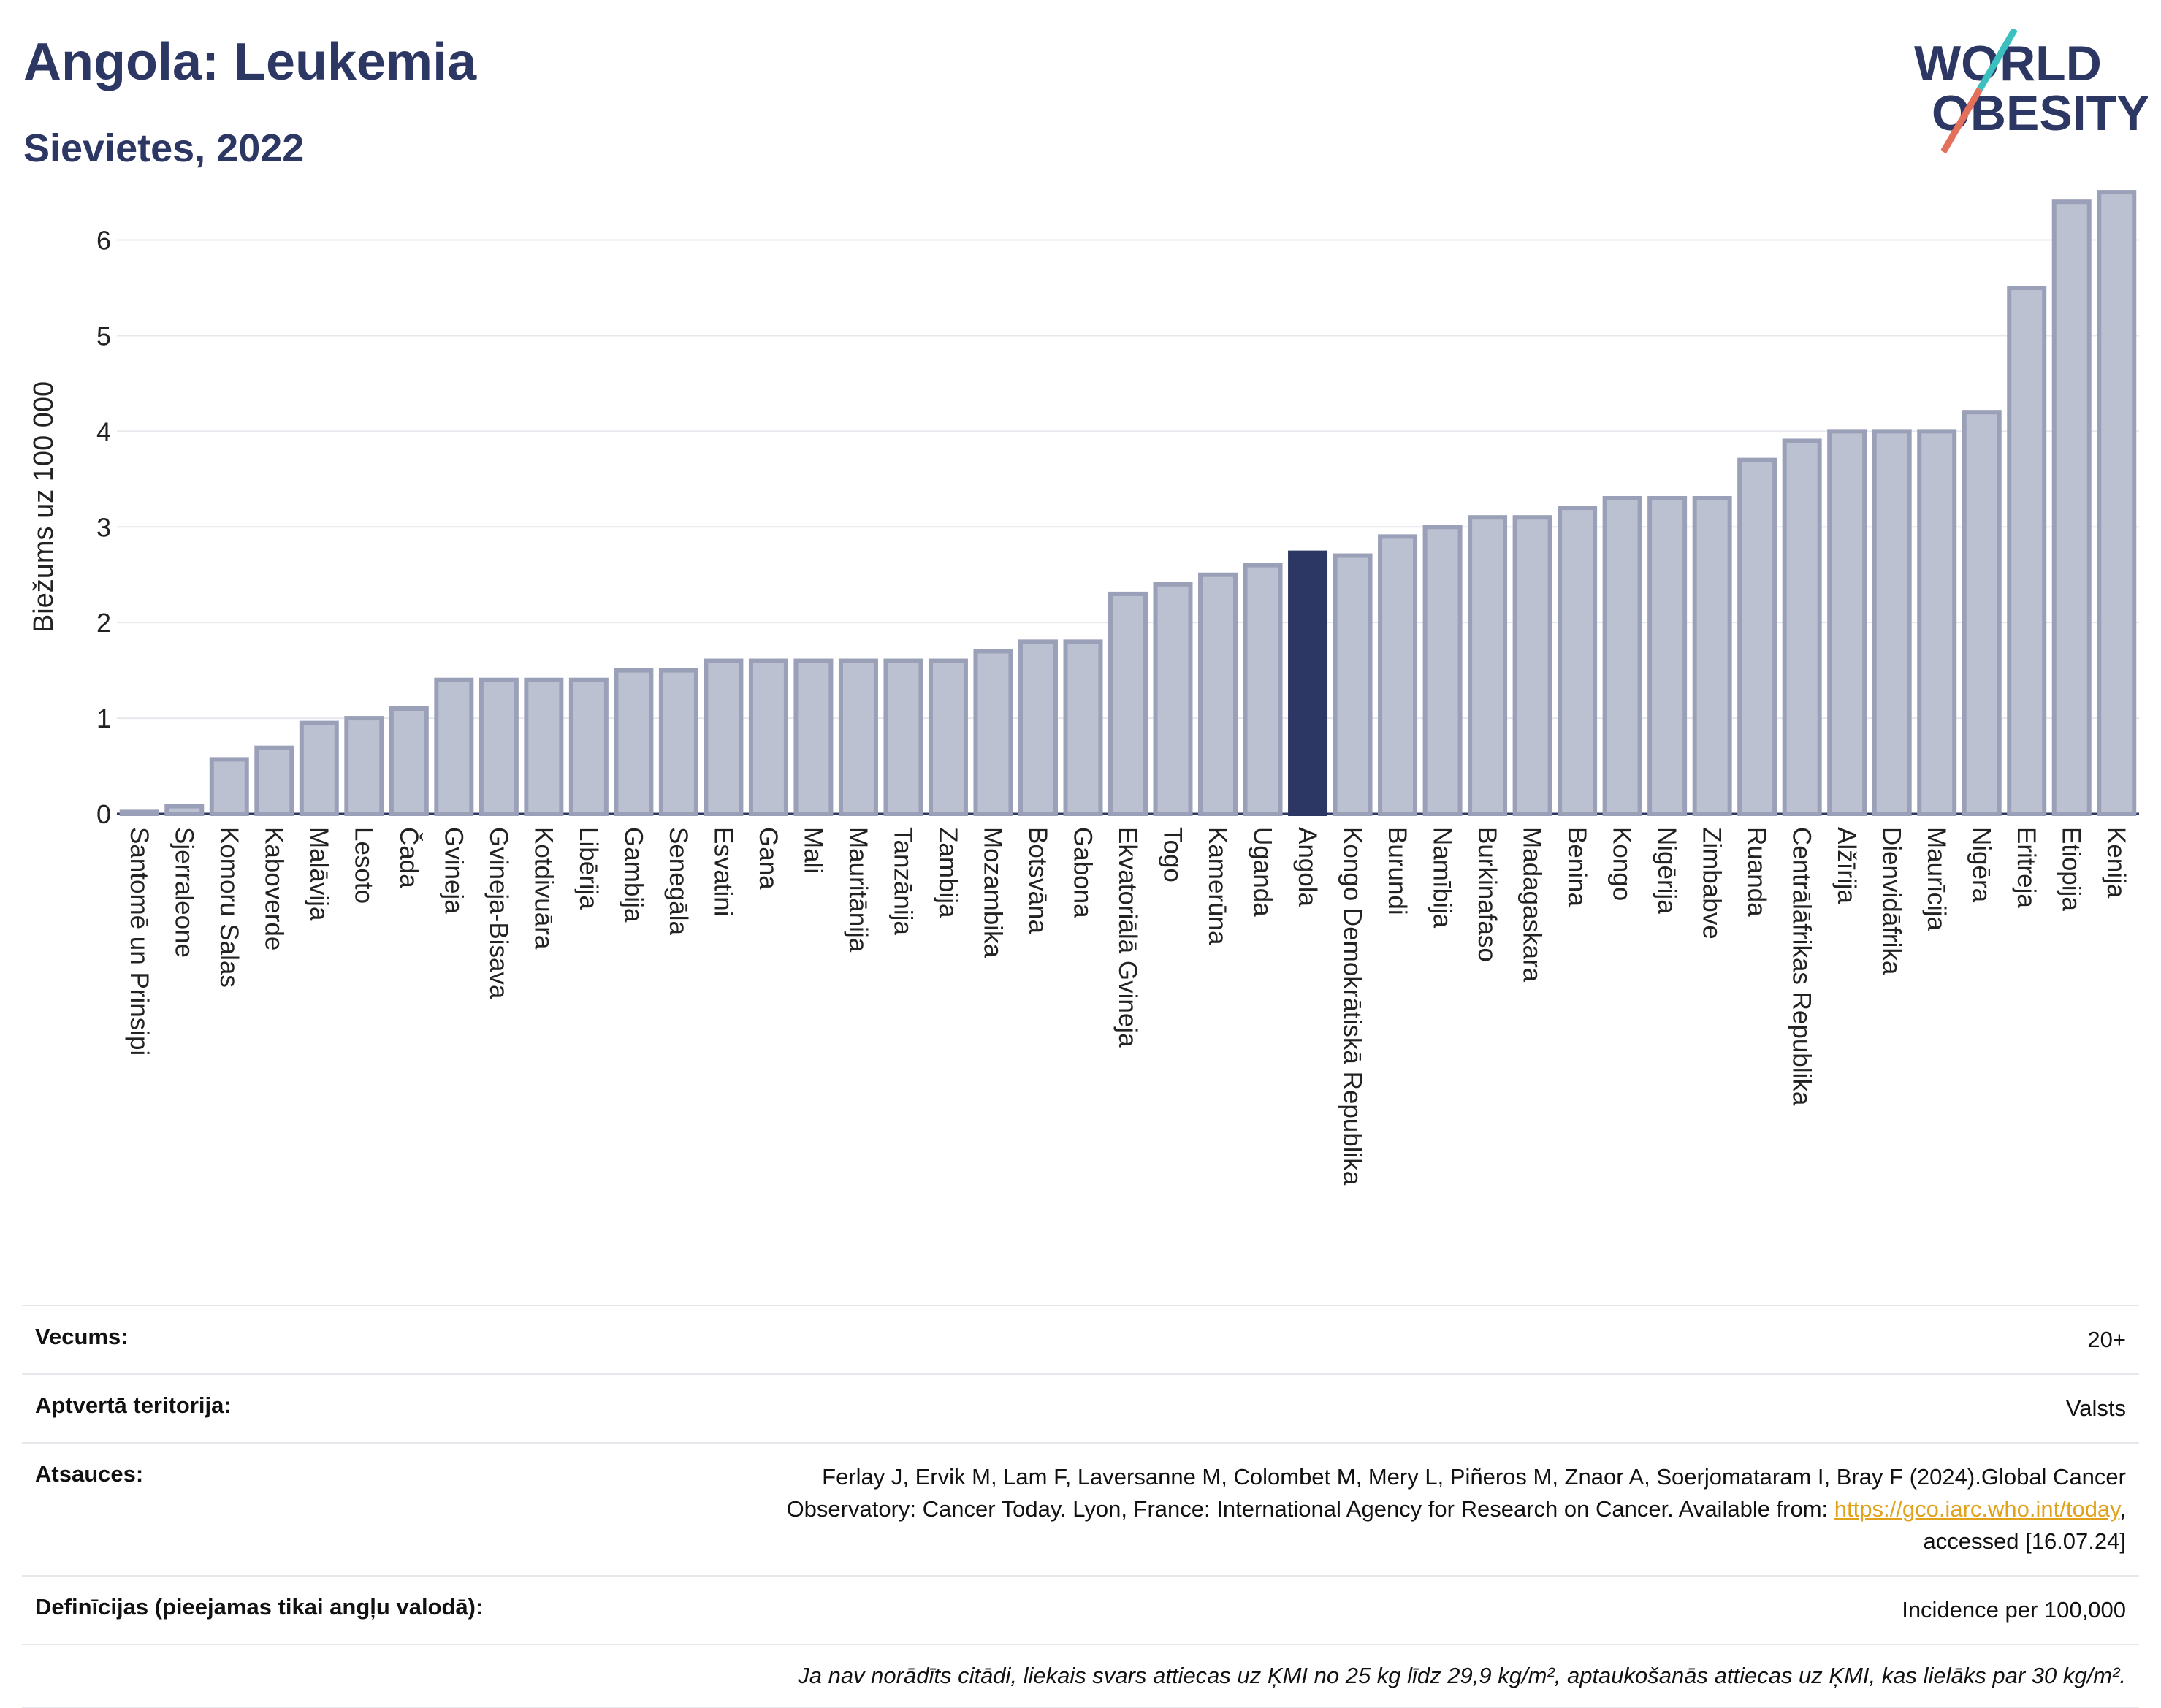  I want to click on page-title: Angola: Leukemia, so click(250, 62).